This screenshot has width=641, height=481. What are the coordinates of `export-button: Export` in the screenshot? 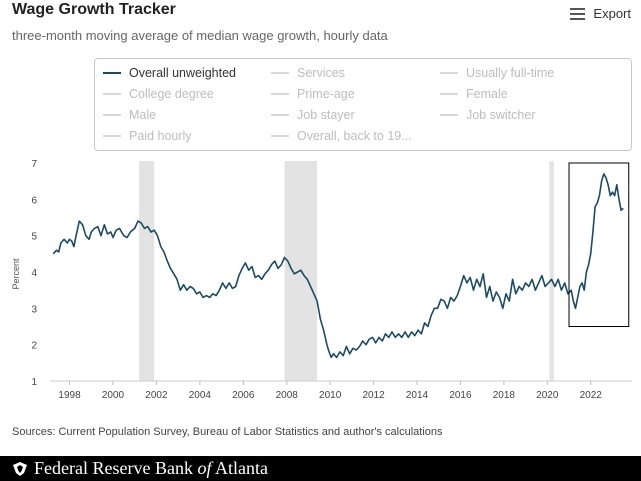 It's located at (600, 13).